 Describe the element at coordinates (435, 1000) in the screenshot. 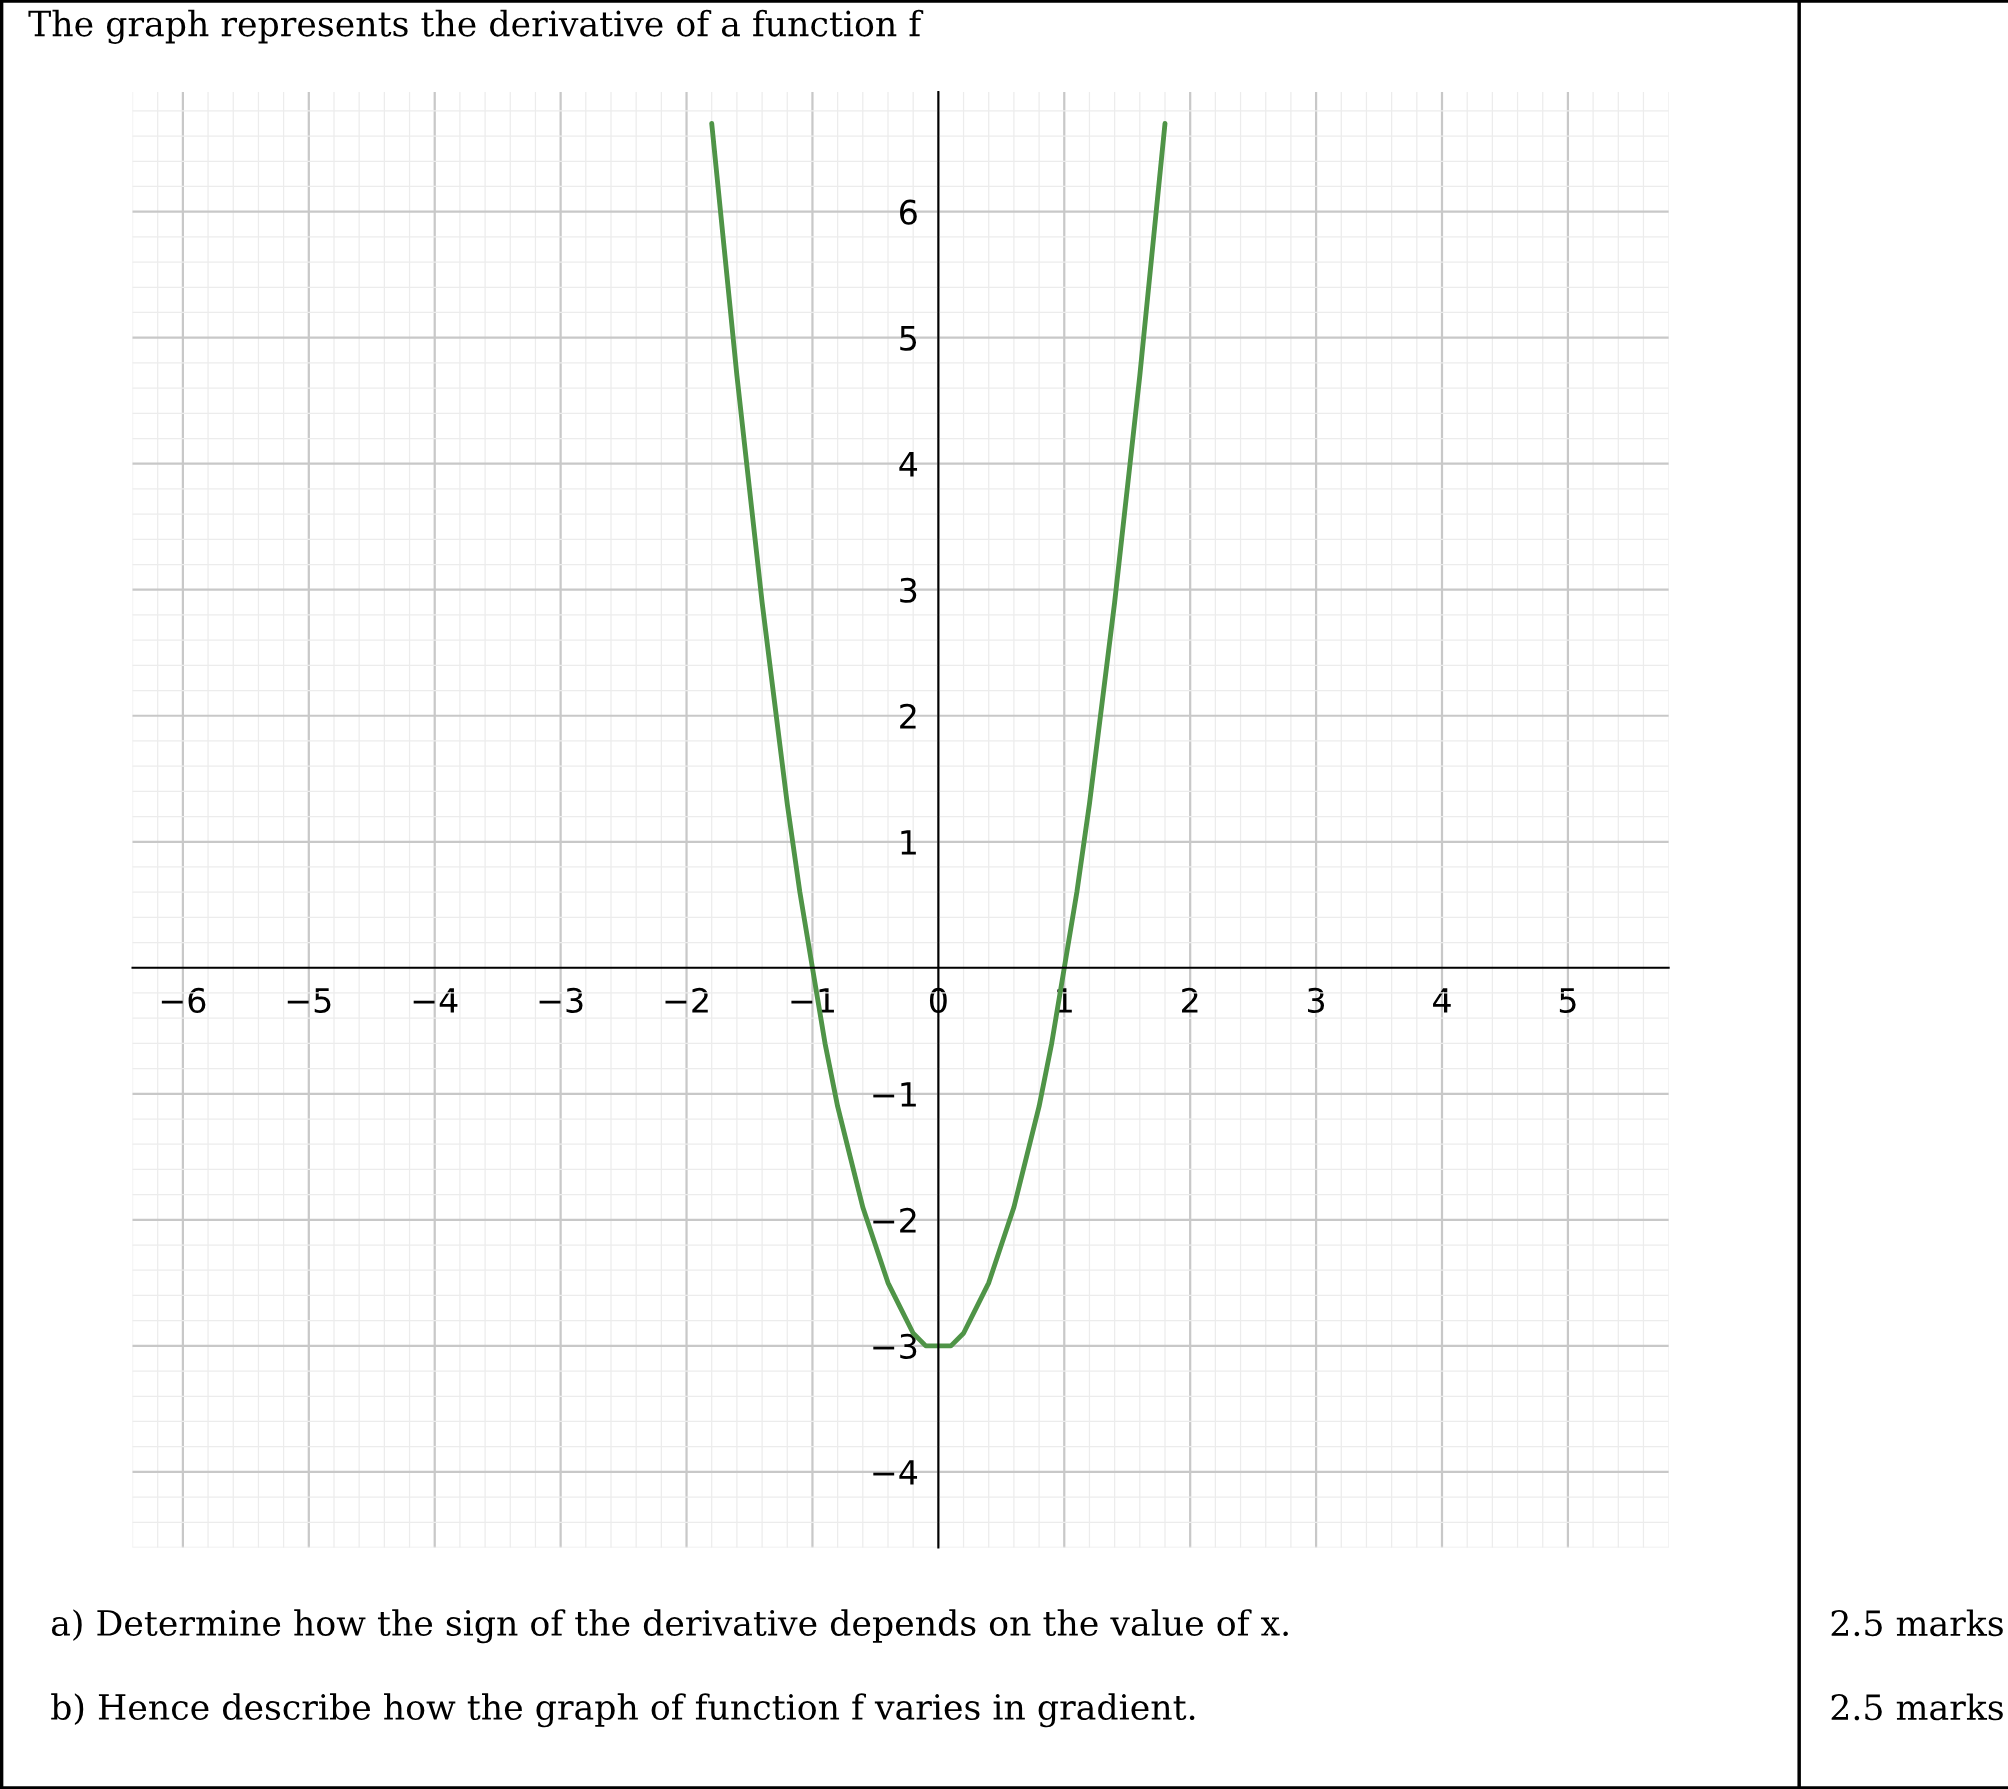

I see `x-tick-label: −4` at that location.